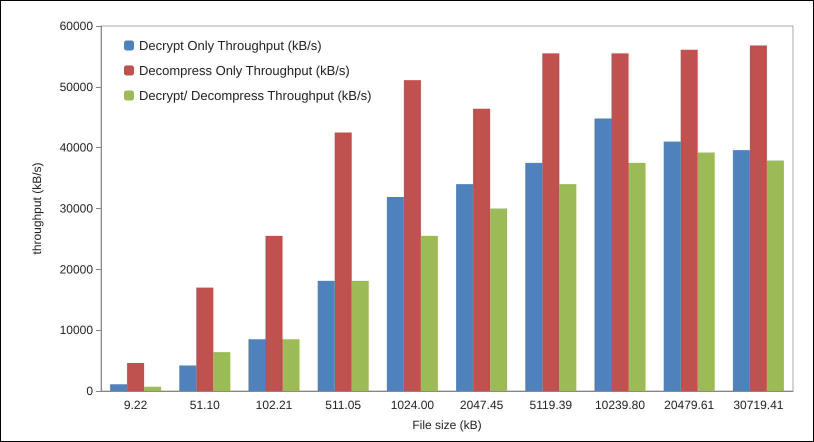 This screenshot has height=442, width=814. I want to click on y-tick-label: 0, so click(90, 391).